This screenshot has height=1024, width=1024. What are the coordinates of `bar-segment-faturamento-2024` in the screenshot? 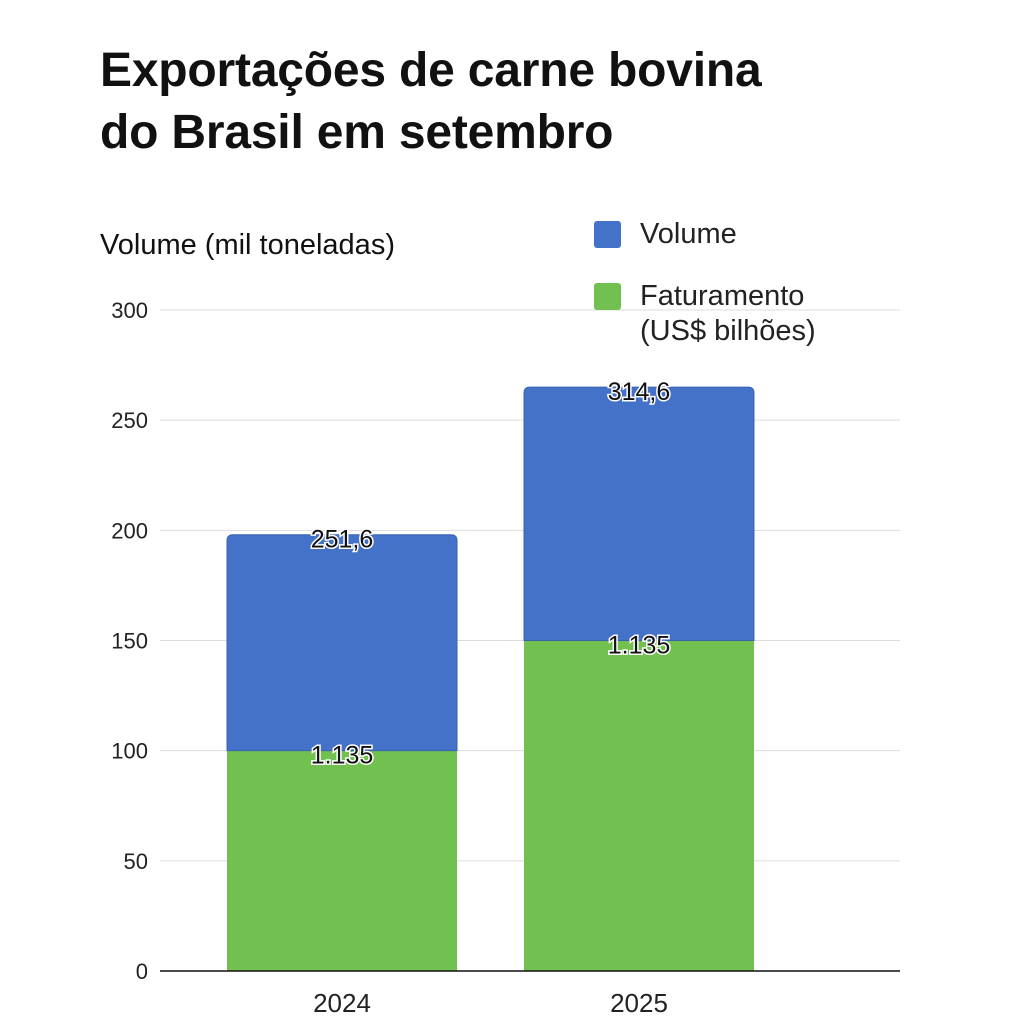 It's located at (342, 860).